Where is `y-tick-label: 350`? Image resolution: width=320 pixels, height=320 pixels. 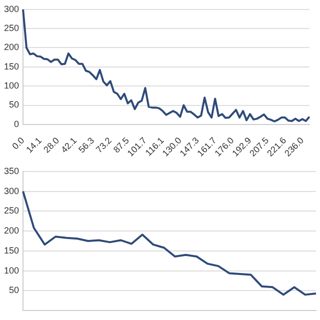 y-tick-label: 350 is located at coordinates (12, 171).